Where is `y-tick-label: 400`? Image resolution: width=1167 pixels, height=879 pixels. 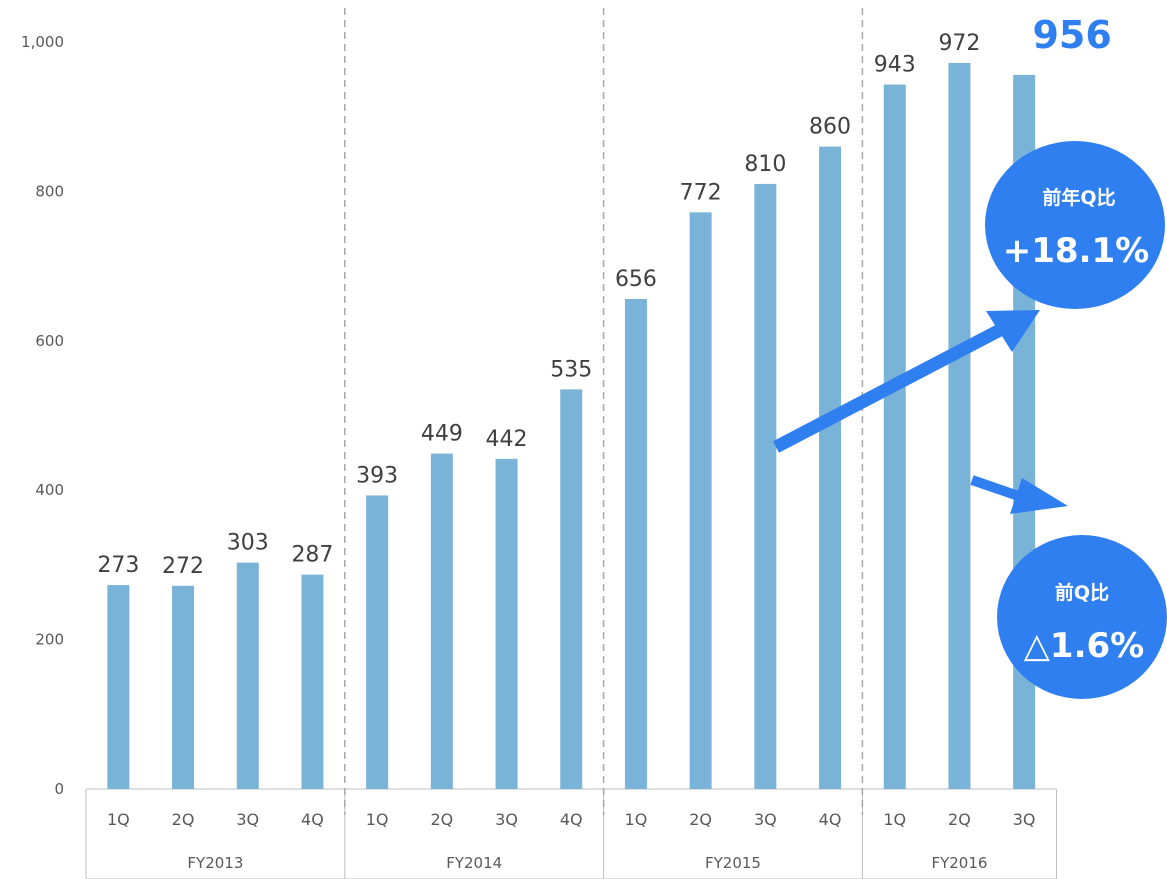
y-tick-label: 400 is located at coordinates (49, 490).